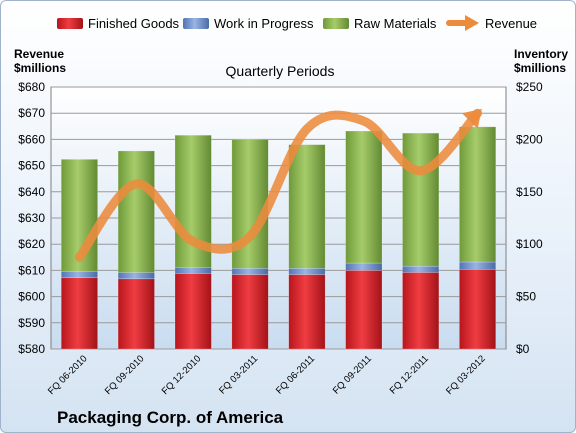 The height and width of the screenshot is (433, 576). I want to click on left-axis-title-line2: $millions, so click(40, 68).